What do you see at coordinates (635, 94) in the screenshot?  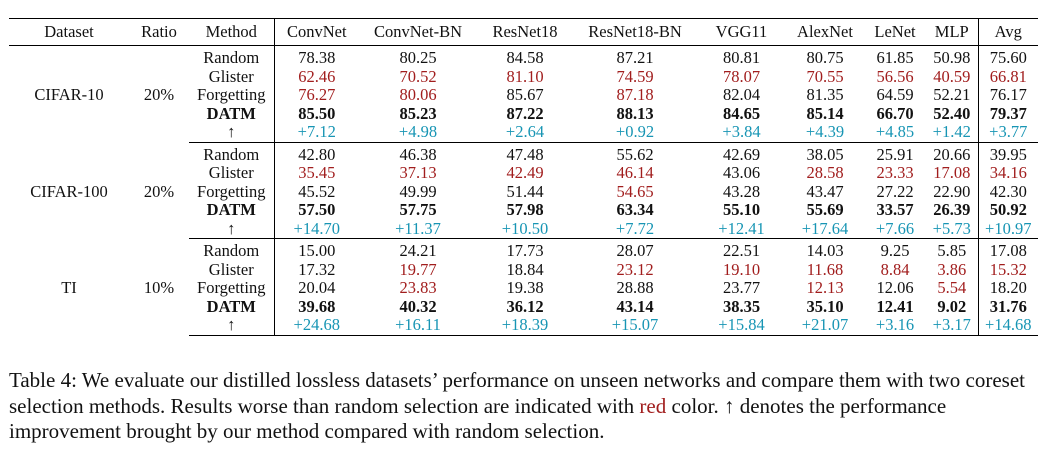 I see `value-cell: 87.18` at bounding box center [635, 94].